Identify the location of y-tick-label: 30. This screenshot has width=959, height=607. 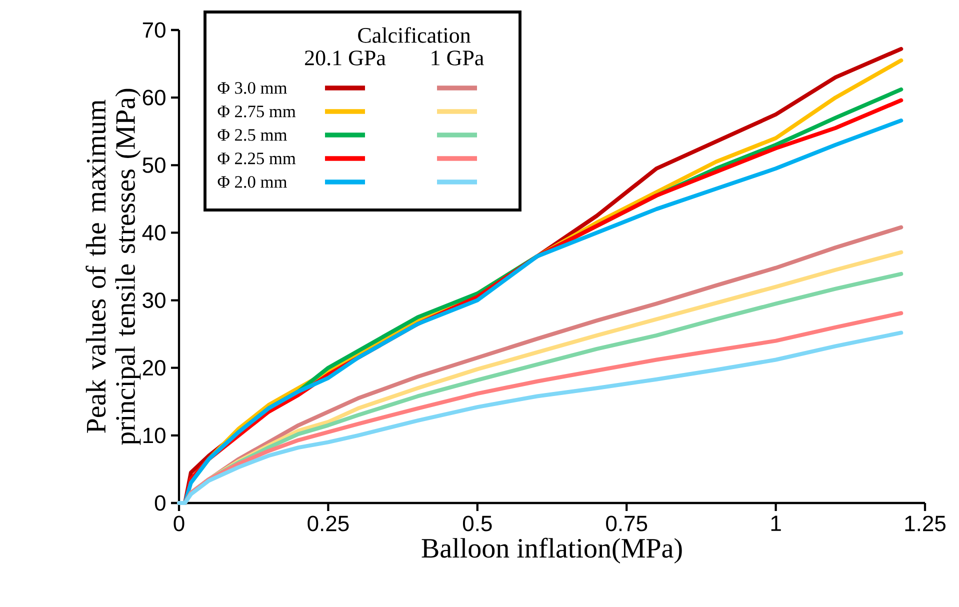
(154, 300).